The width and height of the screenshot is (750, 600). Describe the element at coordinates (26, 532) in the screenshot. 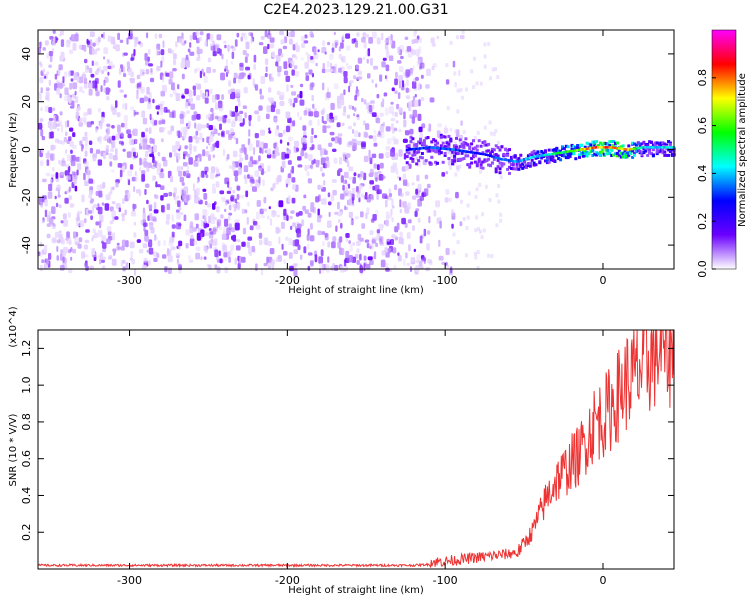

I see `y-tick-label: 0.2` at that location.